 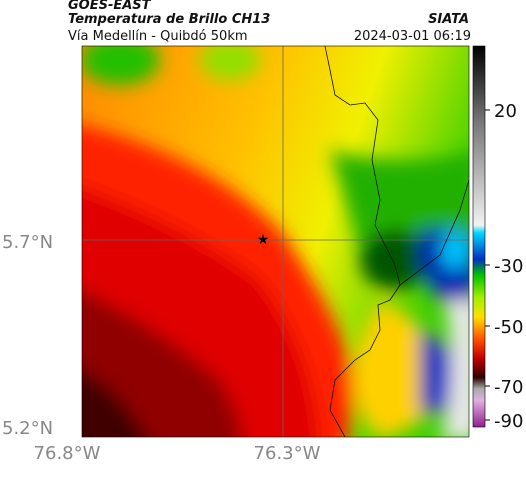 I want to click on region: Vía Medellín - Quibdó 50km, so click(x=158, y=36).